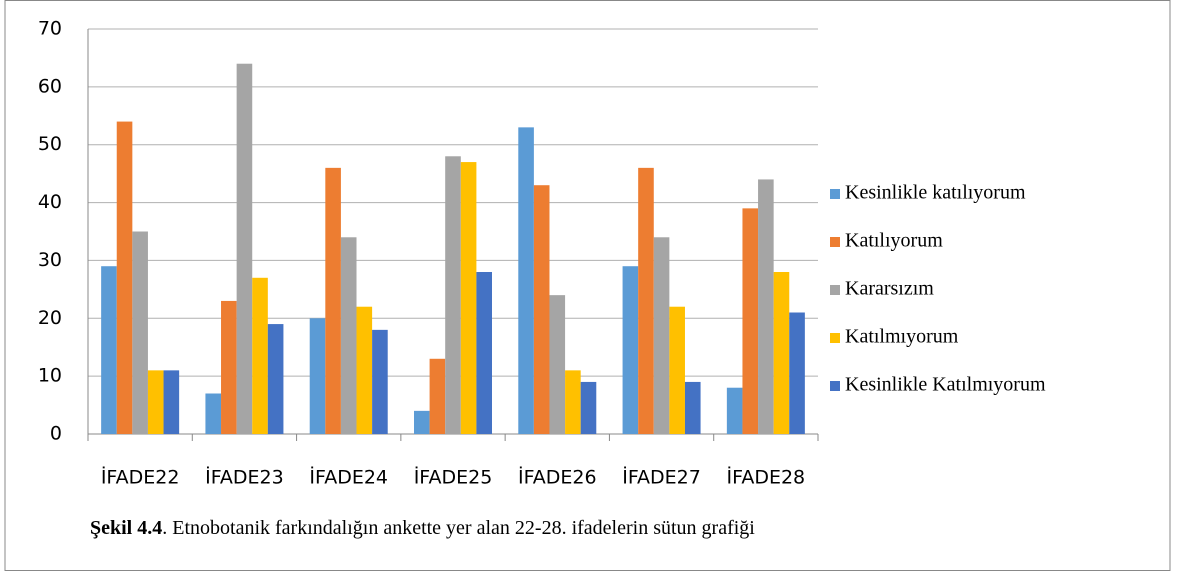  Describe the element at coordinates (244, 477) in the screenshot. I see `x-tick-label: İFADE23` at that location.